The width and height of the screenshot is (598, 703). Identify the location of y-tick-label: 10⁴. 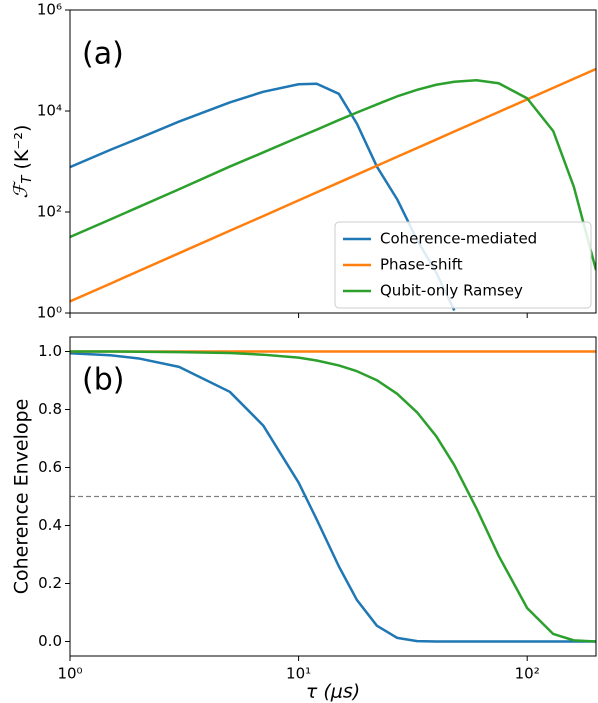
(49, 111).